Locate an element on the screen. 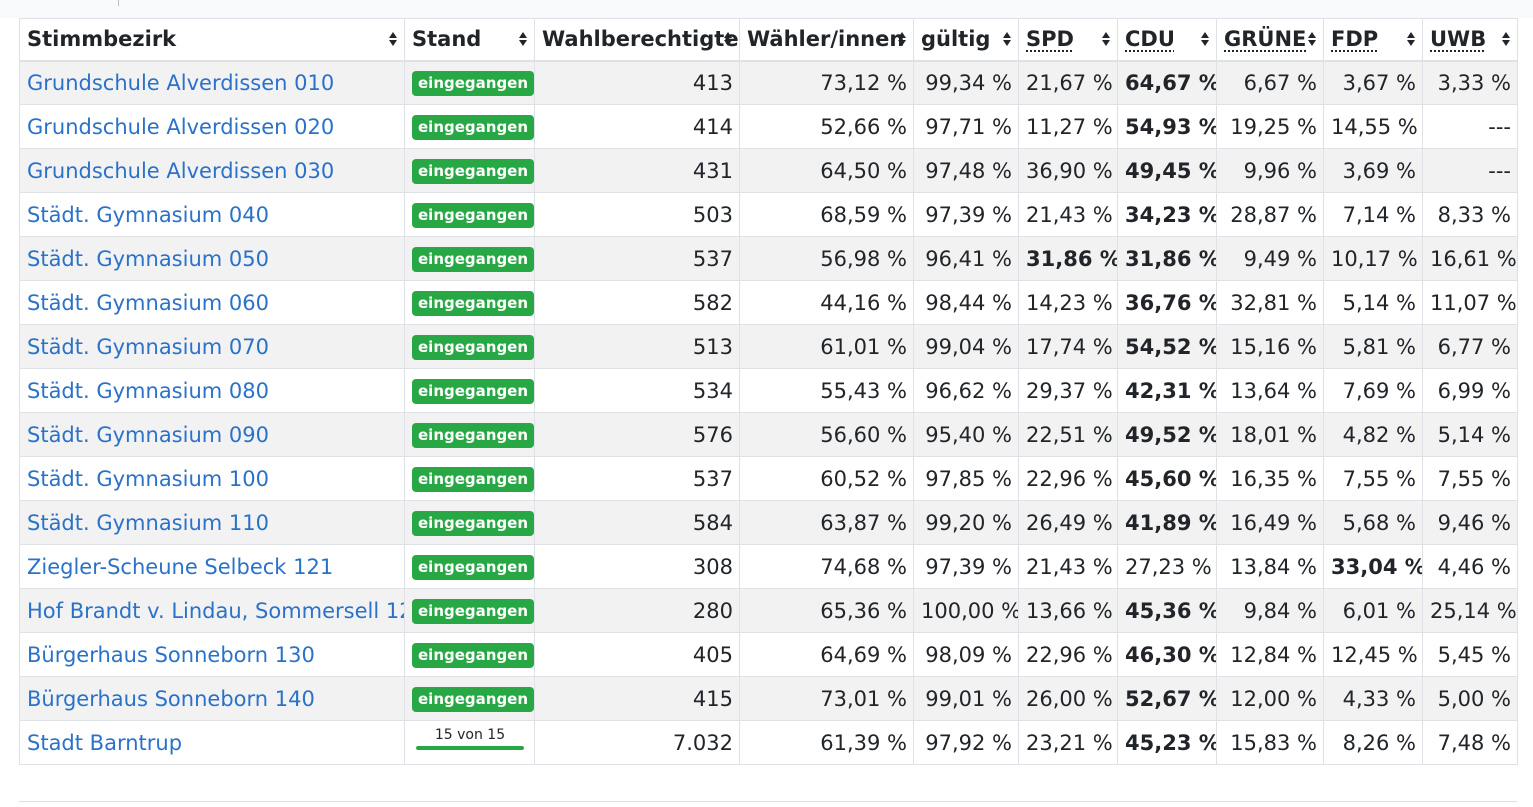  column-header-gueltig: gültig is located at coordinates (966, 40).